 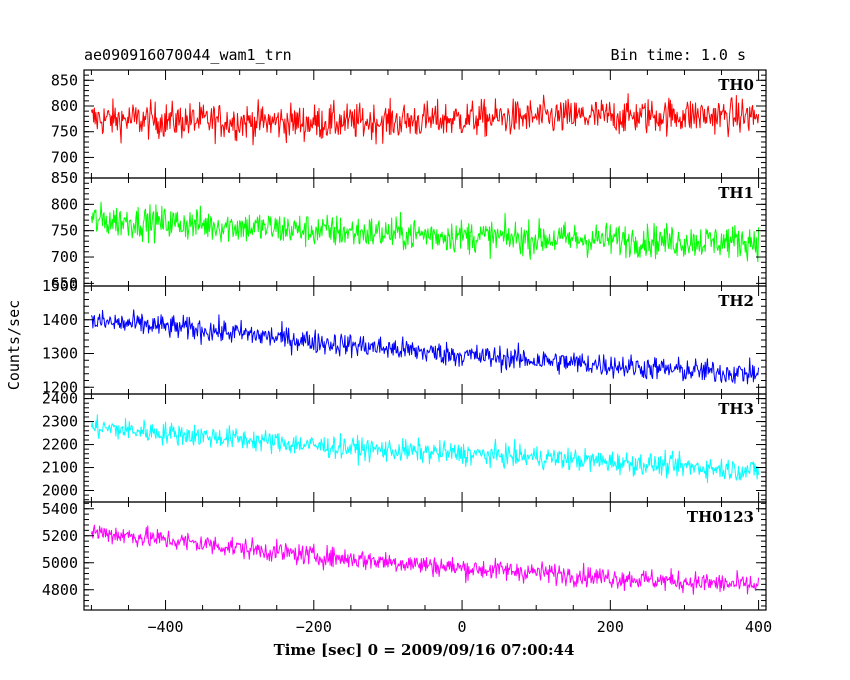 What do you see at coordinates (758, 627) in the screenshot?
I see `x-tick-label: 400` at bounding box center [758, 627].